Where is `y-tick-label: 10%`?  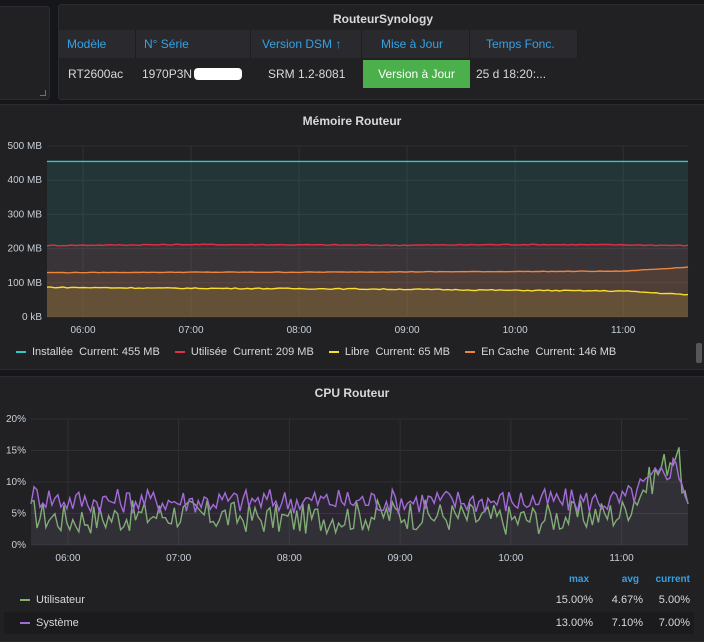
y-tick-label: 10% is located at coordinates (16, 482).